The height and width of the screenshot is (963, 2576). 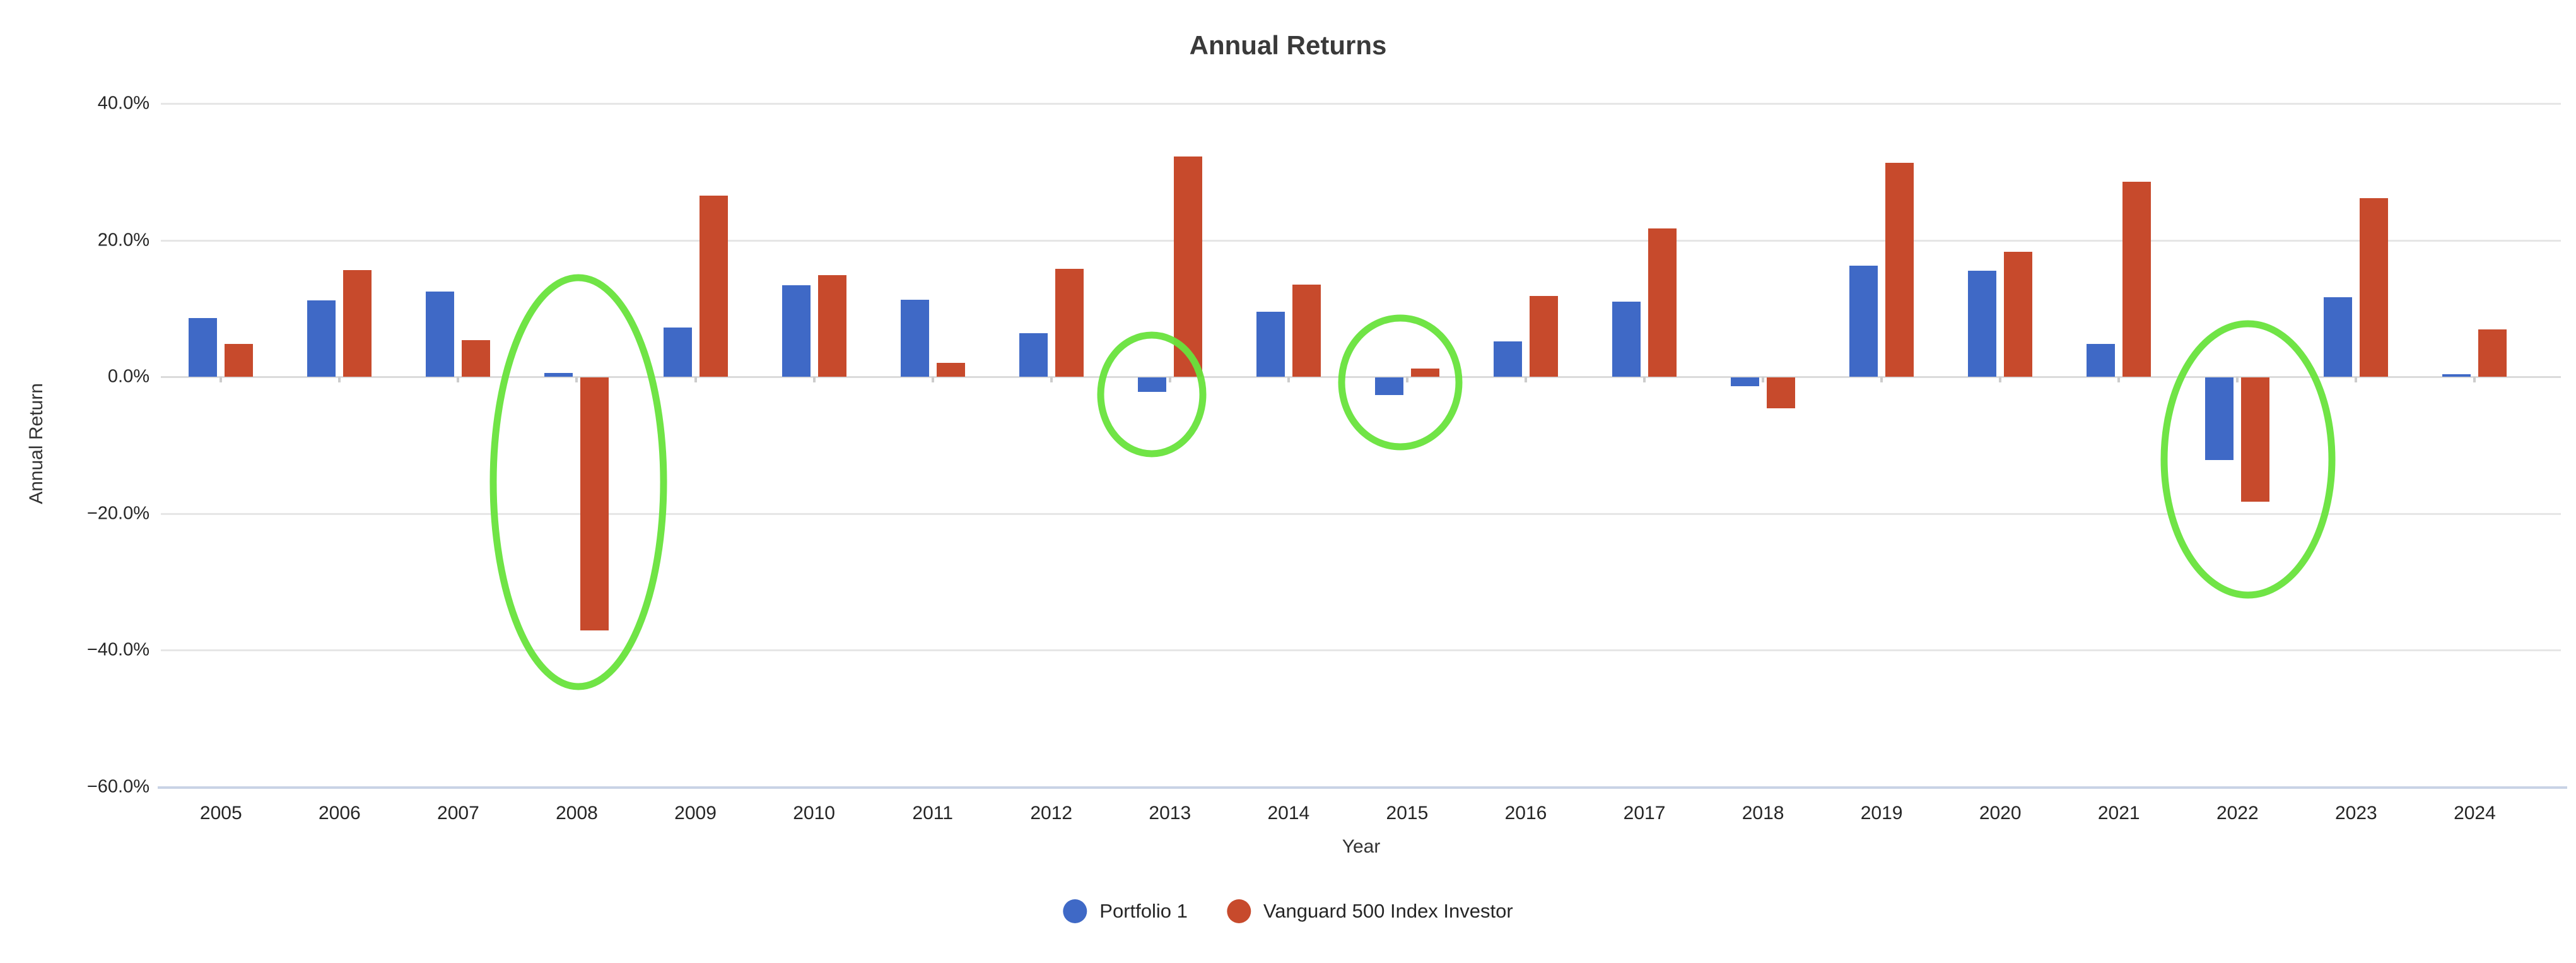 I want to click on x-tick-label-2011: 2011, so click(x=932, y=814).